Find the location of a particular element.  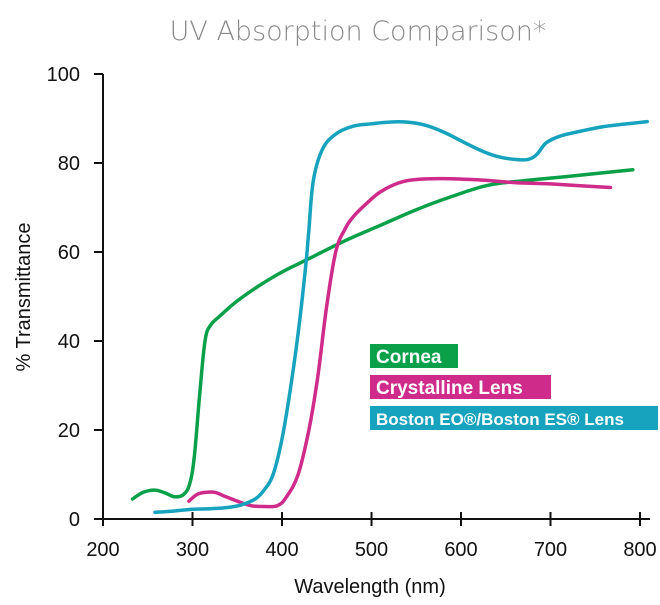

y-axis-ticks: 0 20 40 60 80 100 is located at coordinates (75, 297).